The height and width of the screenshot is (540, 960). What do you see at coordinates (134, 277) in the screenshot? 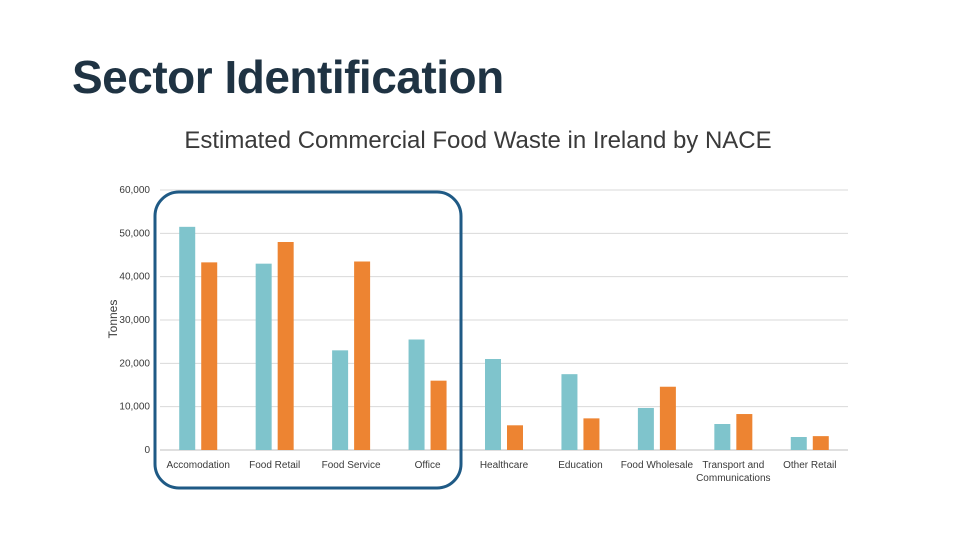
I see `y-tick-label: 40,000` at bounding box center [134, 277].